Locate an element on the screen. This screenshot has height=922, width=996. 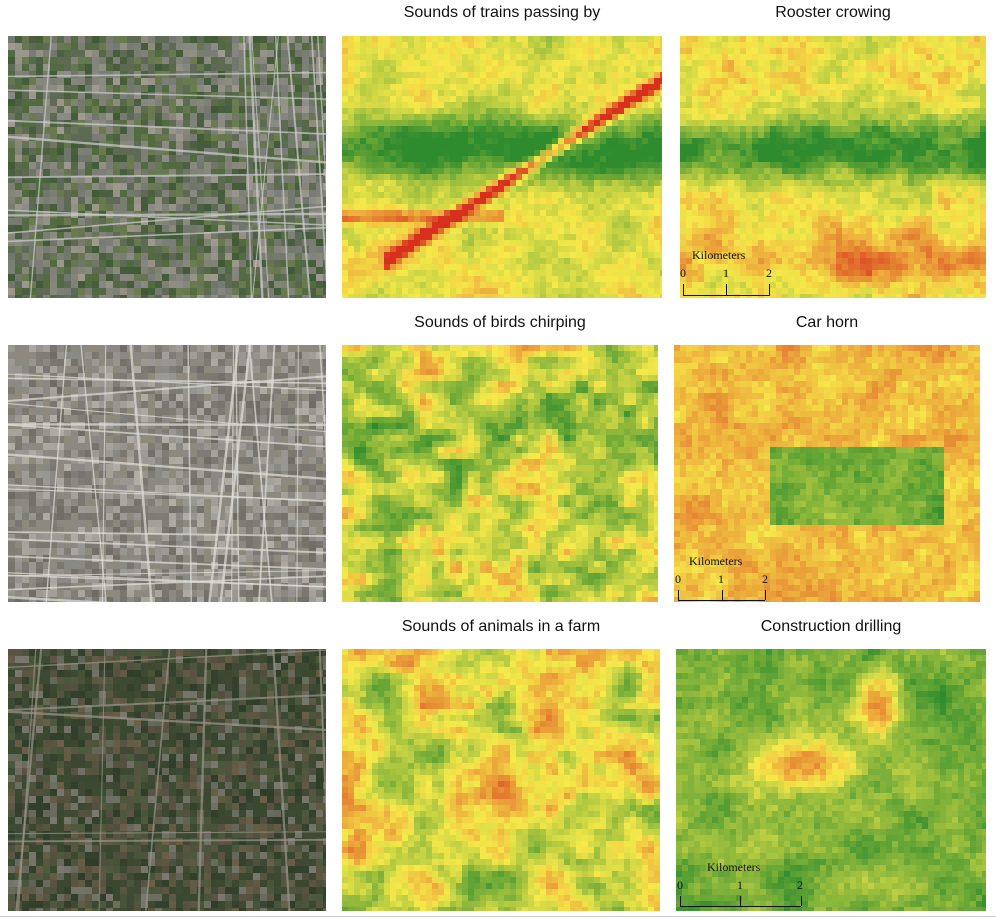
map-title-construction: Construction drilling is located at coordinates (831, 626).